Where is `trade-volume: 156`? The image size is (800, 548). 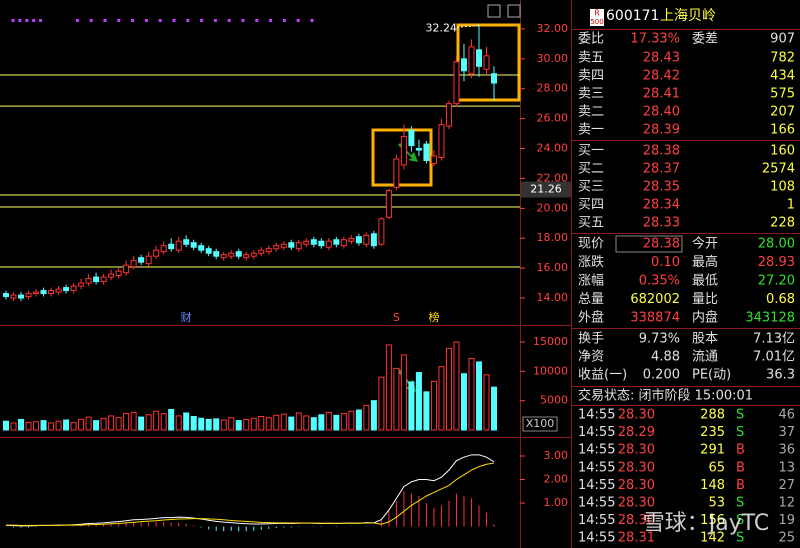
trade-volume: 156 is located at coordinates (712, 520).